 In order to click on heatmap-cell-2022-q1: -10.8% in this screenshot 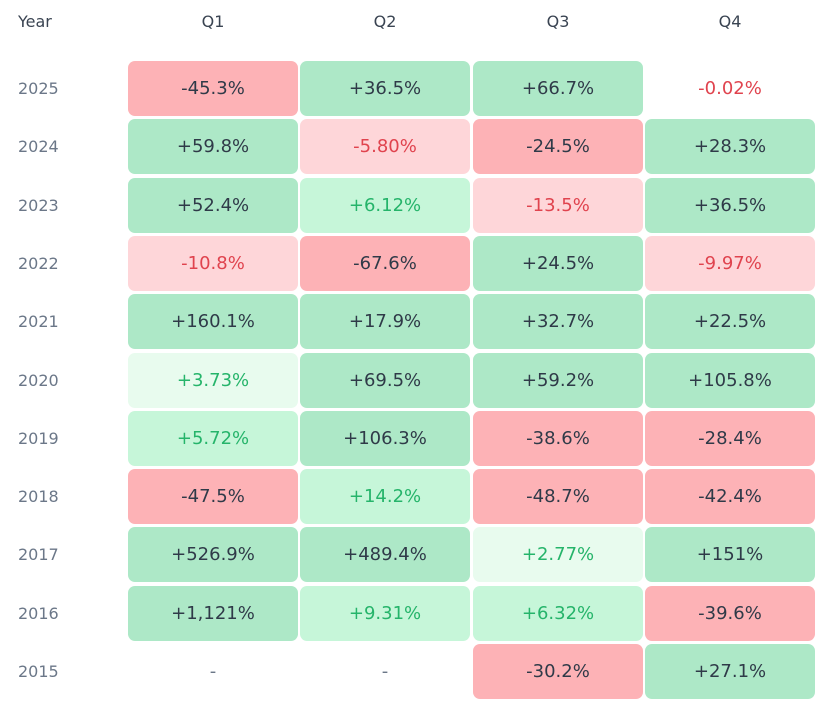, I will do `click(213, 263)`.